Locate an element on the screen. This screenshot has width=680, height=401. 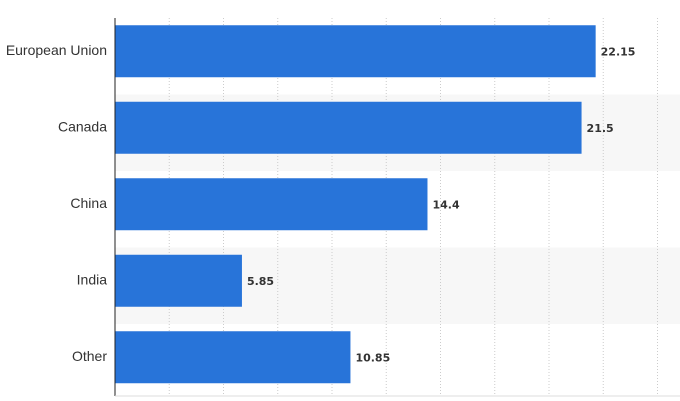
category-label: Other is located at coordinates (89, 356).